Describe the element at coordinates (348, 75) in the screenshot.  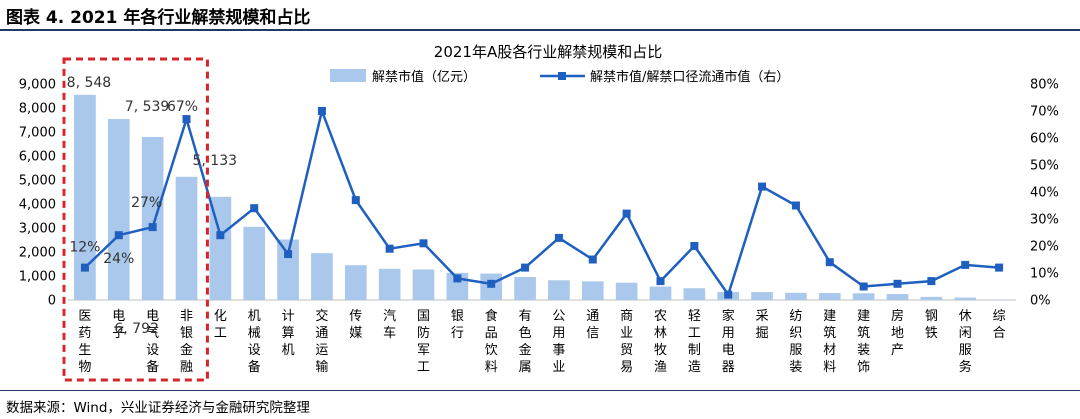
I see `legend-bar-swatch` at that location.